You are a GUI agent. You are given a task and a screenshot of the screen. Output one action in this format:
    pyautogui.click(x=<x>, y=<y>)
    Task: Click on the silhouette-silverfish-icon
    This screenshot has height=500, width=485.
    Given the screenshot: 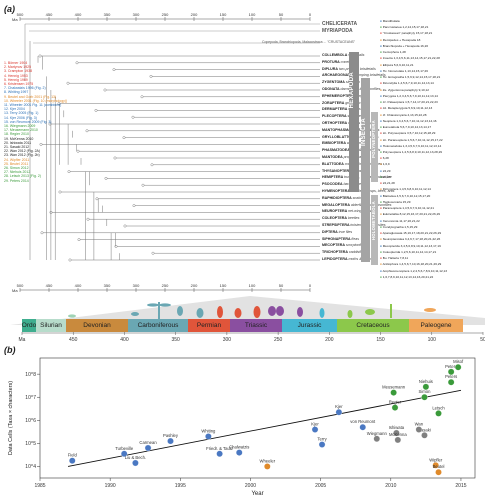 What is the action you would take?
    pyautogui.click(x=72, y=316)
    